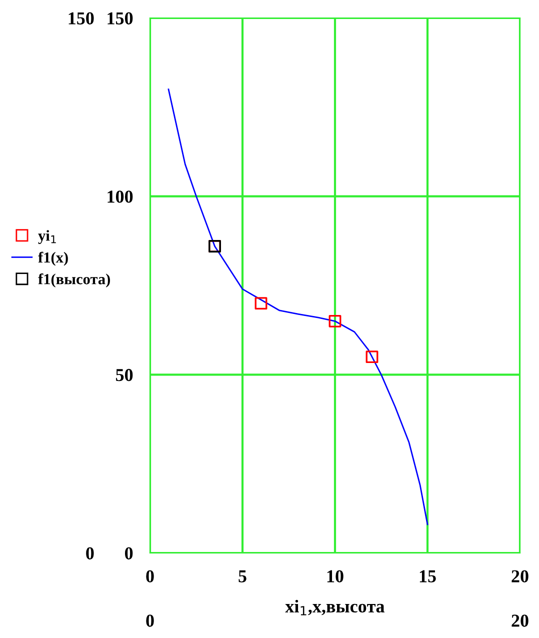 This screenshot has height=638, width=539. What do you see at coordinates (47, 237) in the screenshot?
I see `legend-label: yi$_{1}$` at bounding box center [47, 237].